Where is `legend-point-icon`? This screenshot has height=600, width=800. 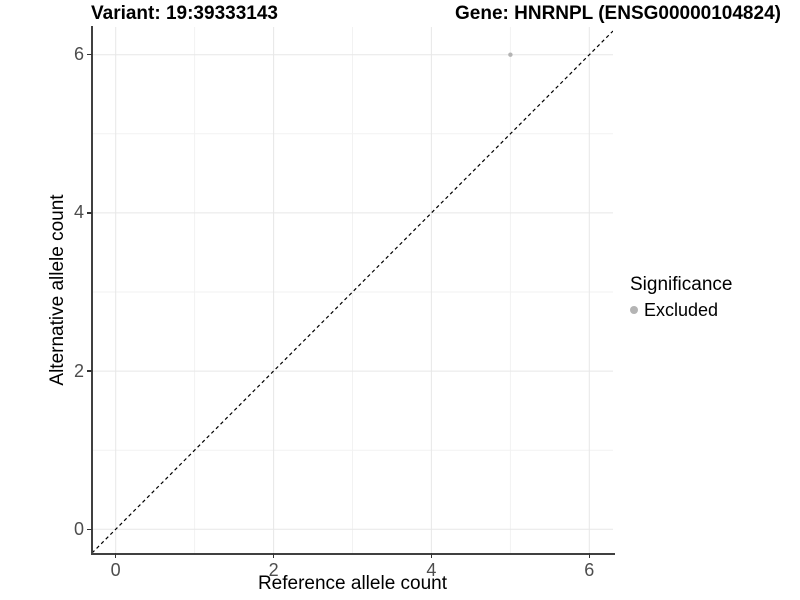 legend-point-icon is located at coordinates (634, 310).